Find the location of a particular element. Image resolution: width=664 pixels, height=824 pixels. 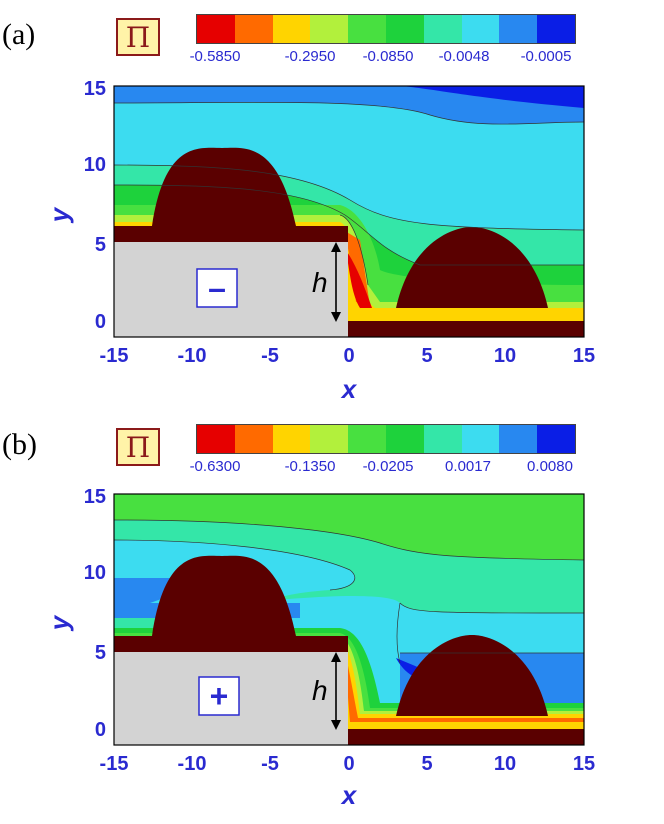

colorbar-a-tick: -0.0850 is located at coordinates (388, 56).